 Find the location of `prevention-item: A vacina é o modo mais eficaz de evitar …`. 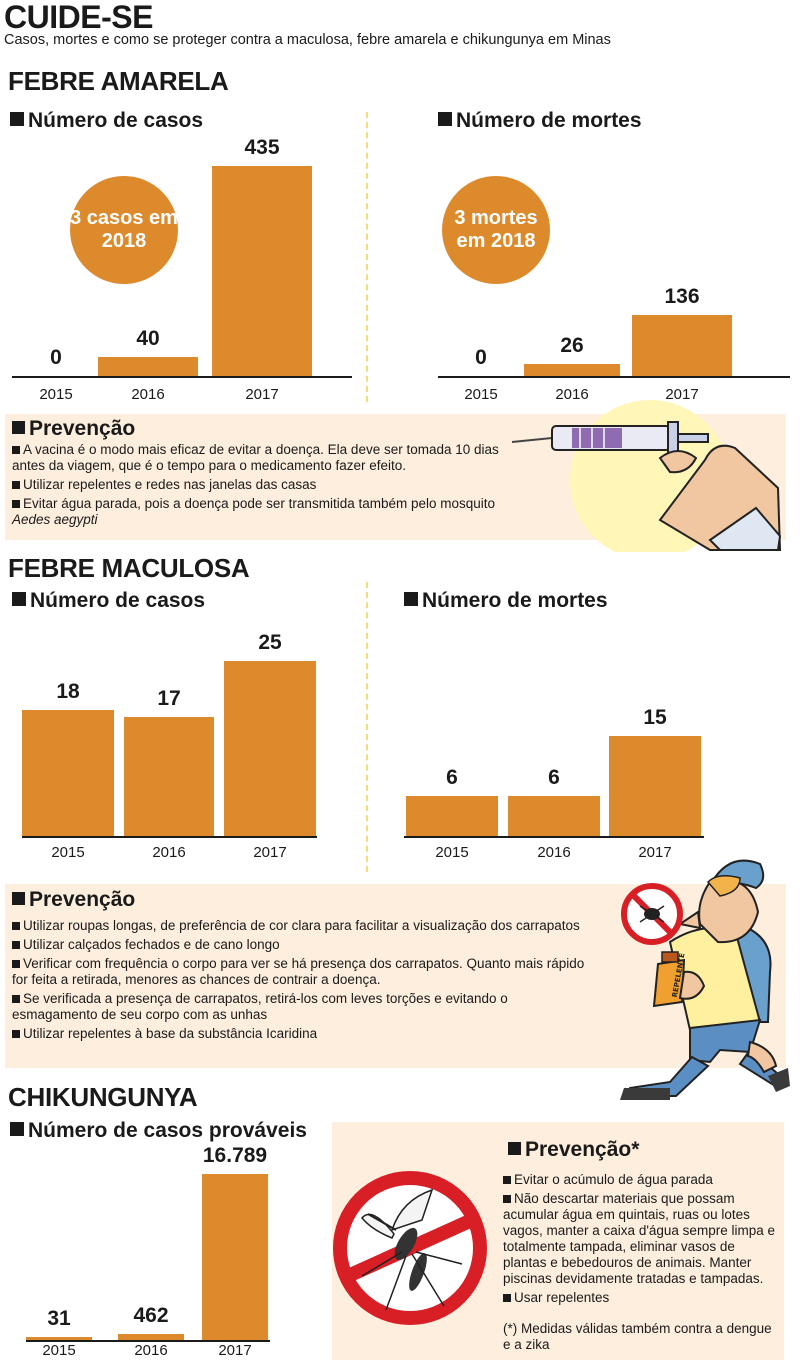

prevention-item: A vacina é o modo mais eficaz de evitar … is located at coordinates (257, 458).